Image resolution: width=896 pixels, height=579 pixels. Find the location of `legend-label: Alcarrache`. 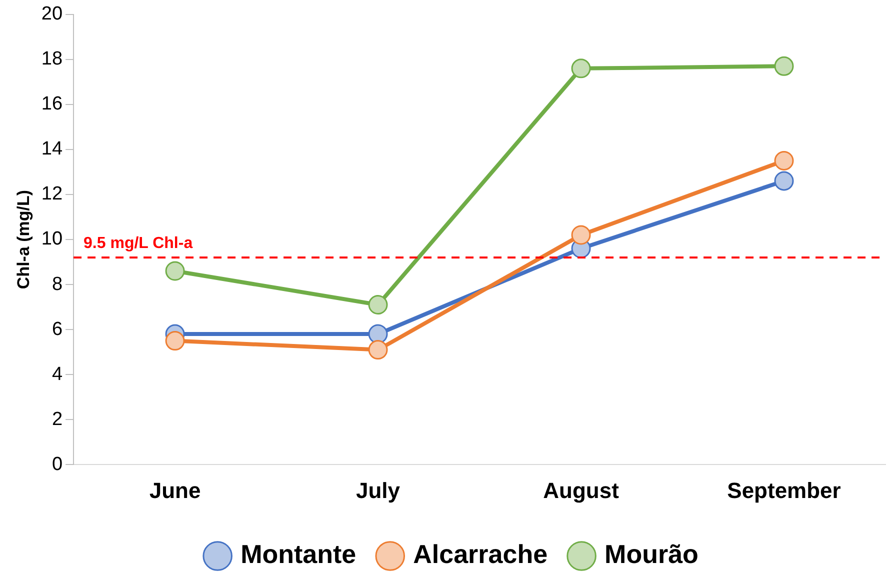

legend-label: Alcarrache is located at coordinates (480, 554).